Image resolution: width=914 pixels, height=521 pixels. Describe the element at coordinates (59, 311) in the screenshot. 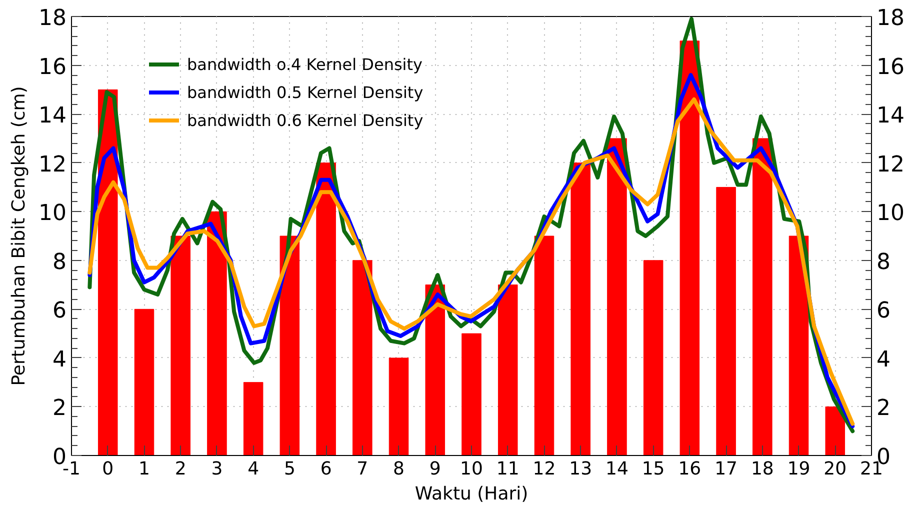

I see `y-tick-label: 6` at that location.